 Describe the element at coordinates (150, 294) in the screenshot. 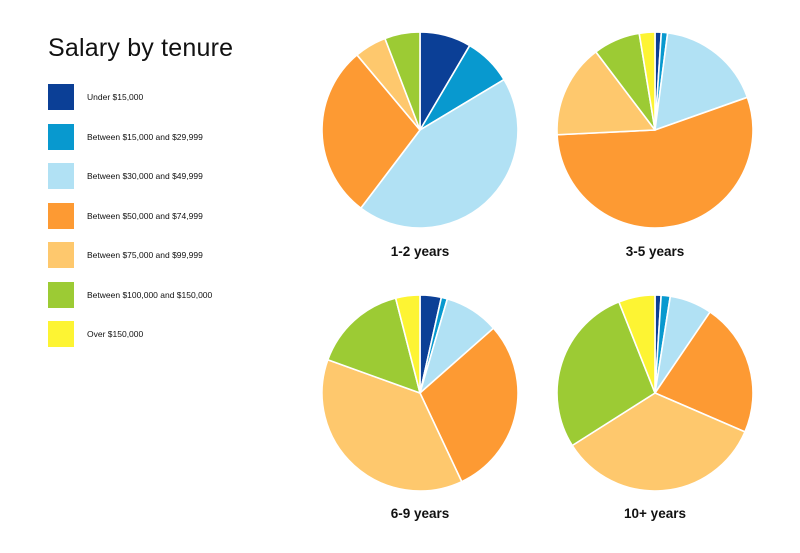

I see `legend-label: Between $100,000 and $150,000` at that location.